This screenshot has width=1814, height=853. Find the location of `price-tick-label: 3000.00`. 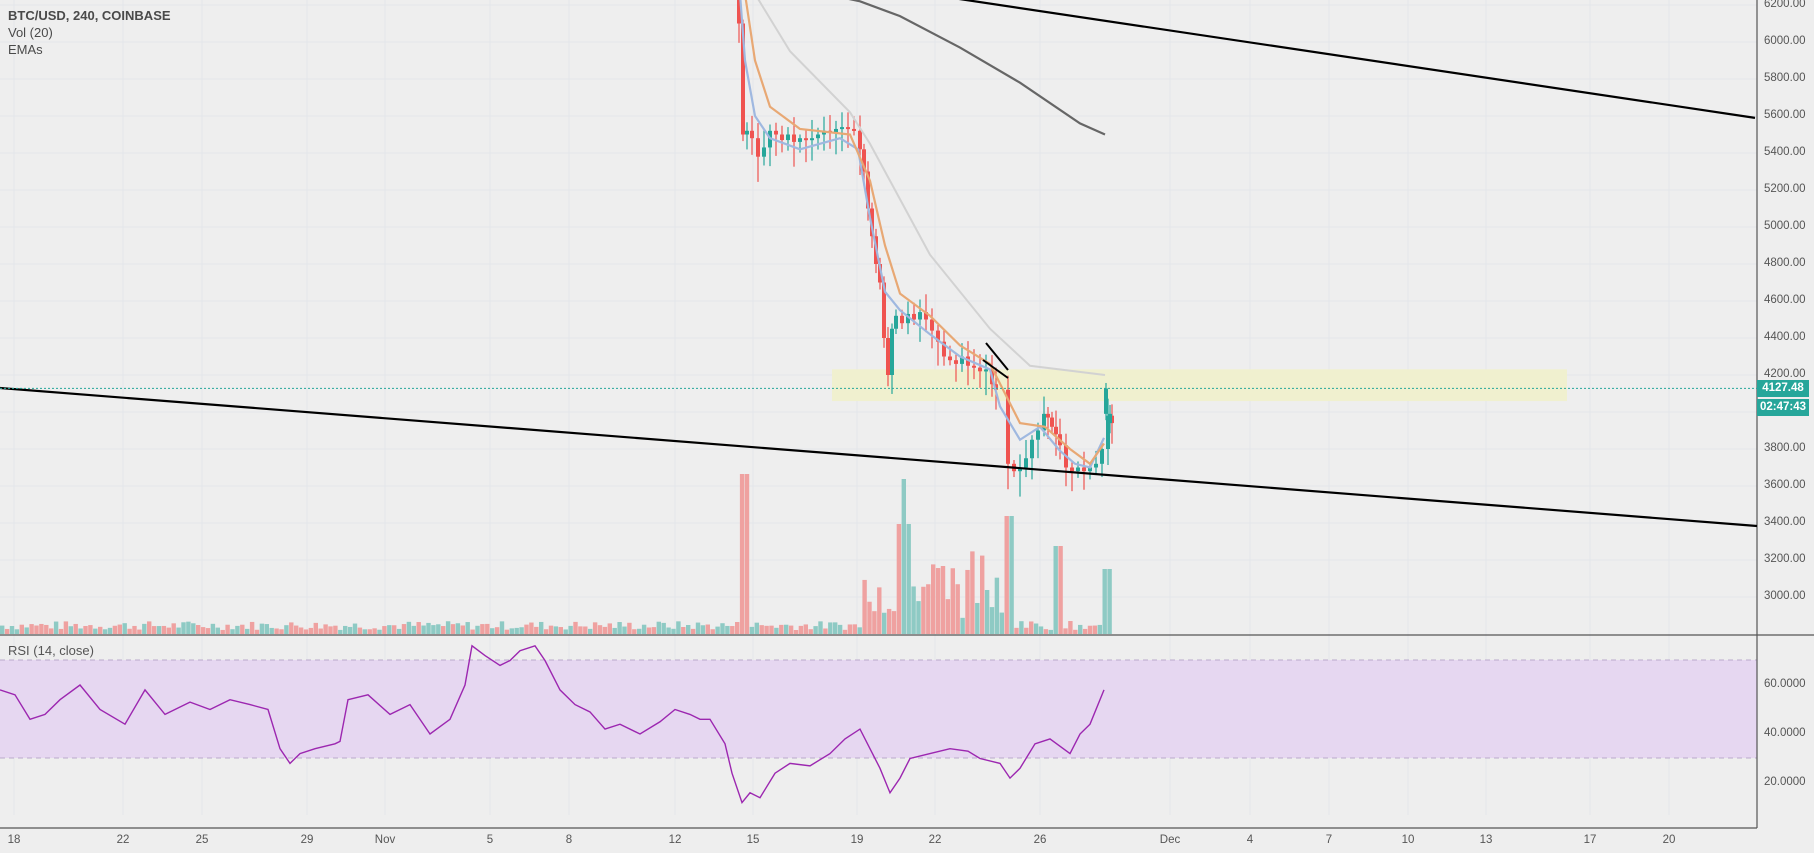

price-tick-label: 3000.00 is located at coordinates (1785, 596).